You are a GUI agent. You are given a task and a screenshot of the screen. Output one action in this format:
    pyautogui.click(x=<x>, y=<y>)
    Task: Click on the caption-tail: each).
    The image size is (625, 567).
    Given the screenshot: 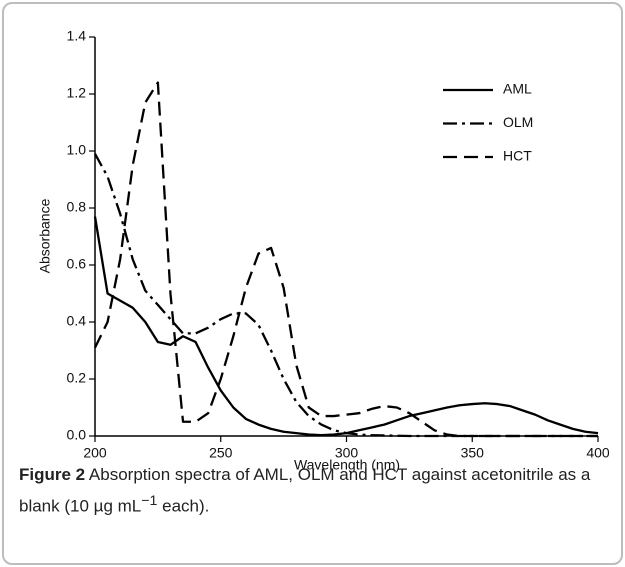 What is the action you would take?
    pyautogui.click(x=183, y=506)
    